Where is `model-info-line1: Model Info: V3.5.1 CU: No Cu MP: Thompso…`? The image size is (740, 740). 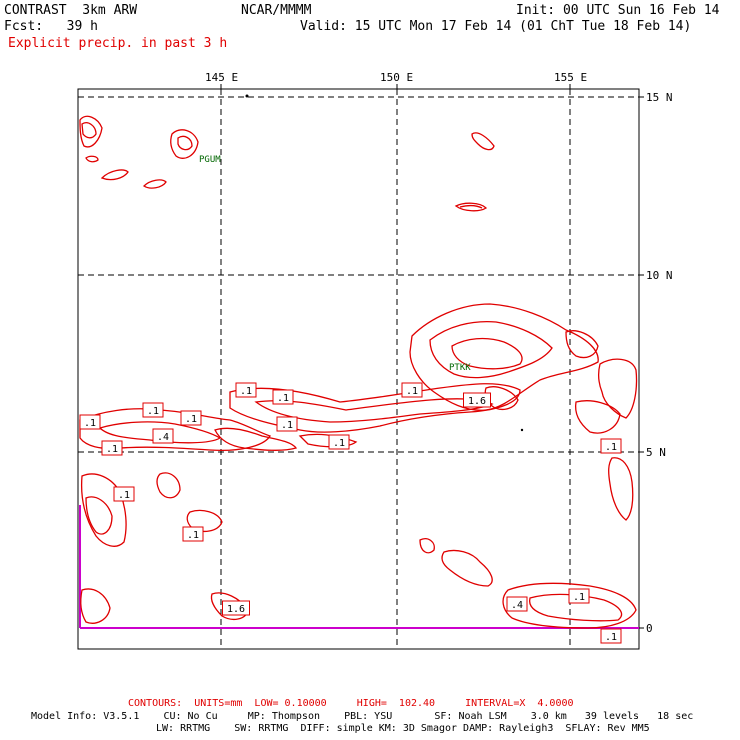 model-info-line1: Model Info: V3.5.1 CU: No Cu MP: Thompso… is located at coordinates (362, 716).